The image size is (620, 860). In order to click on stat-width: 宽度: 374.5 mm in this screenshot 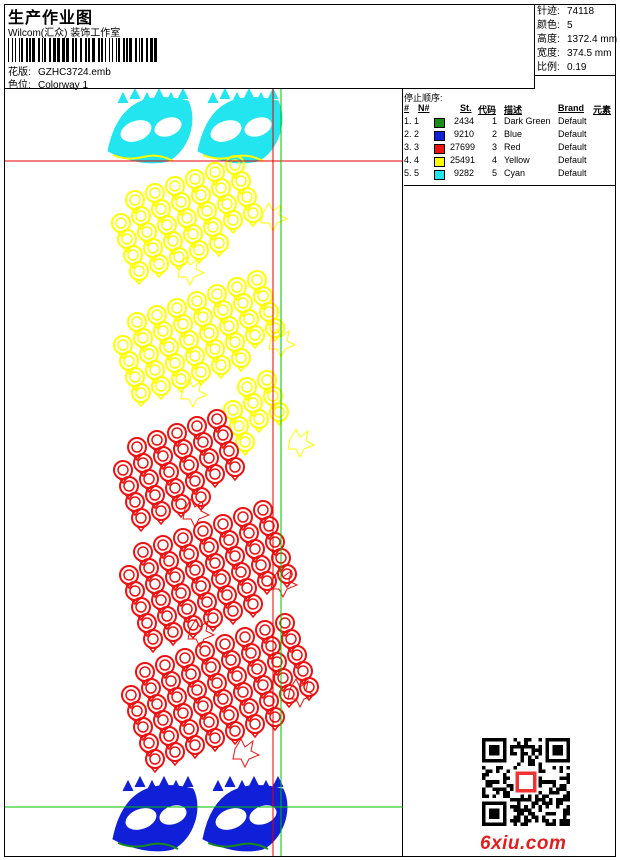, I will do `click(575, 54)`.